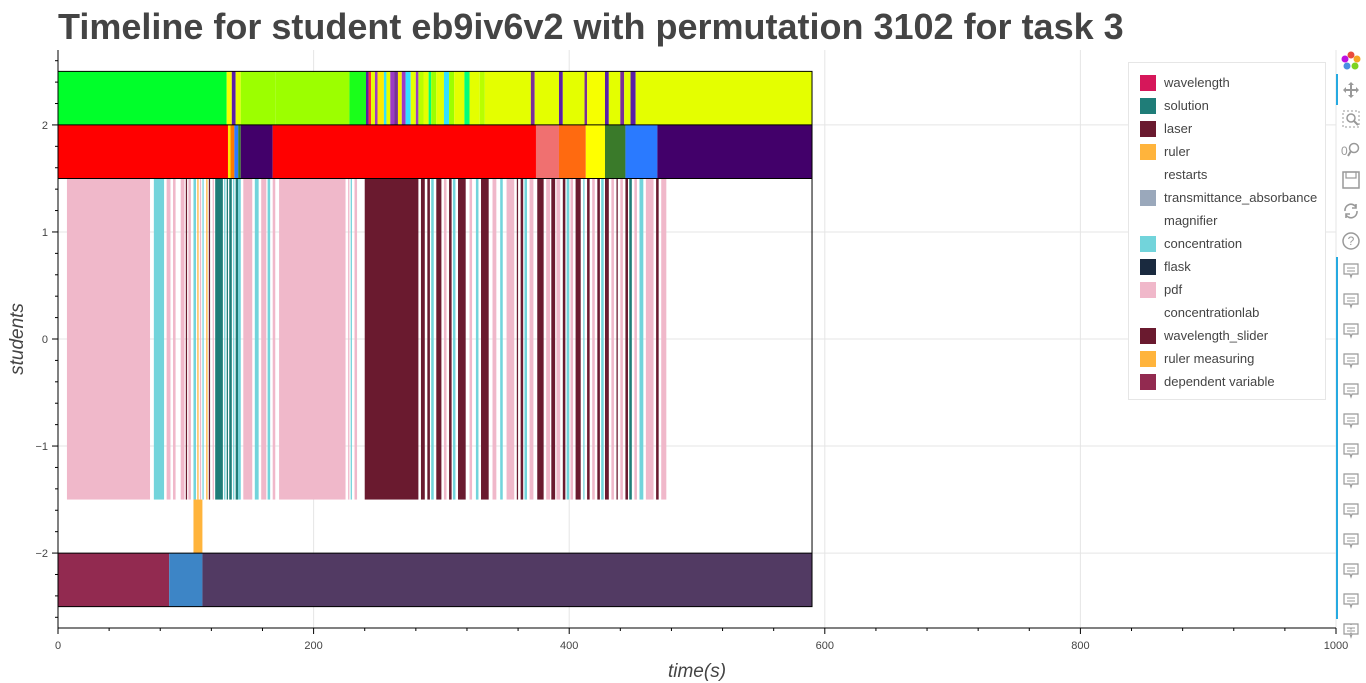 The width and height of the screenshot is (1366, 683). Describe the element at coordinates (1351, 119) in the screenshot. I see `box-zoom-icon` at that location.